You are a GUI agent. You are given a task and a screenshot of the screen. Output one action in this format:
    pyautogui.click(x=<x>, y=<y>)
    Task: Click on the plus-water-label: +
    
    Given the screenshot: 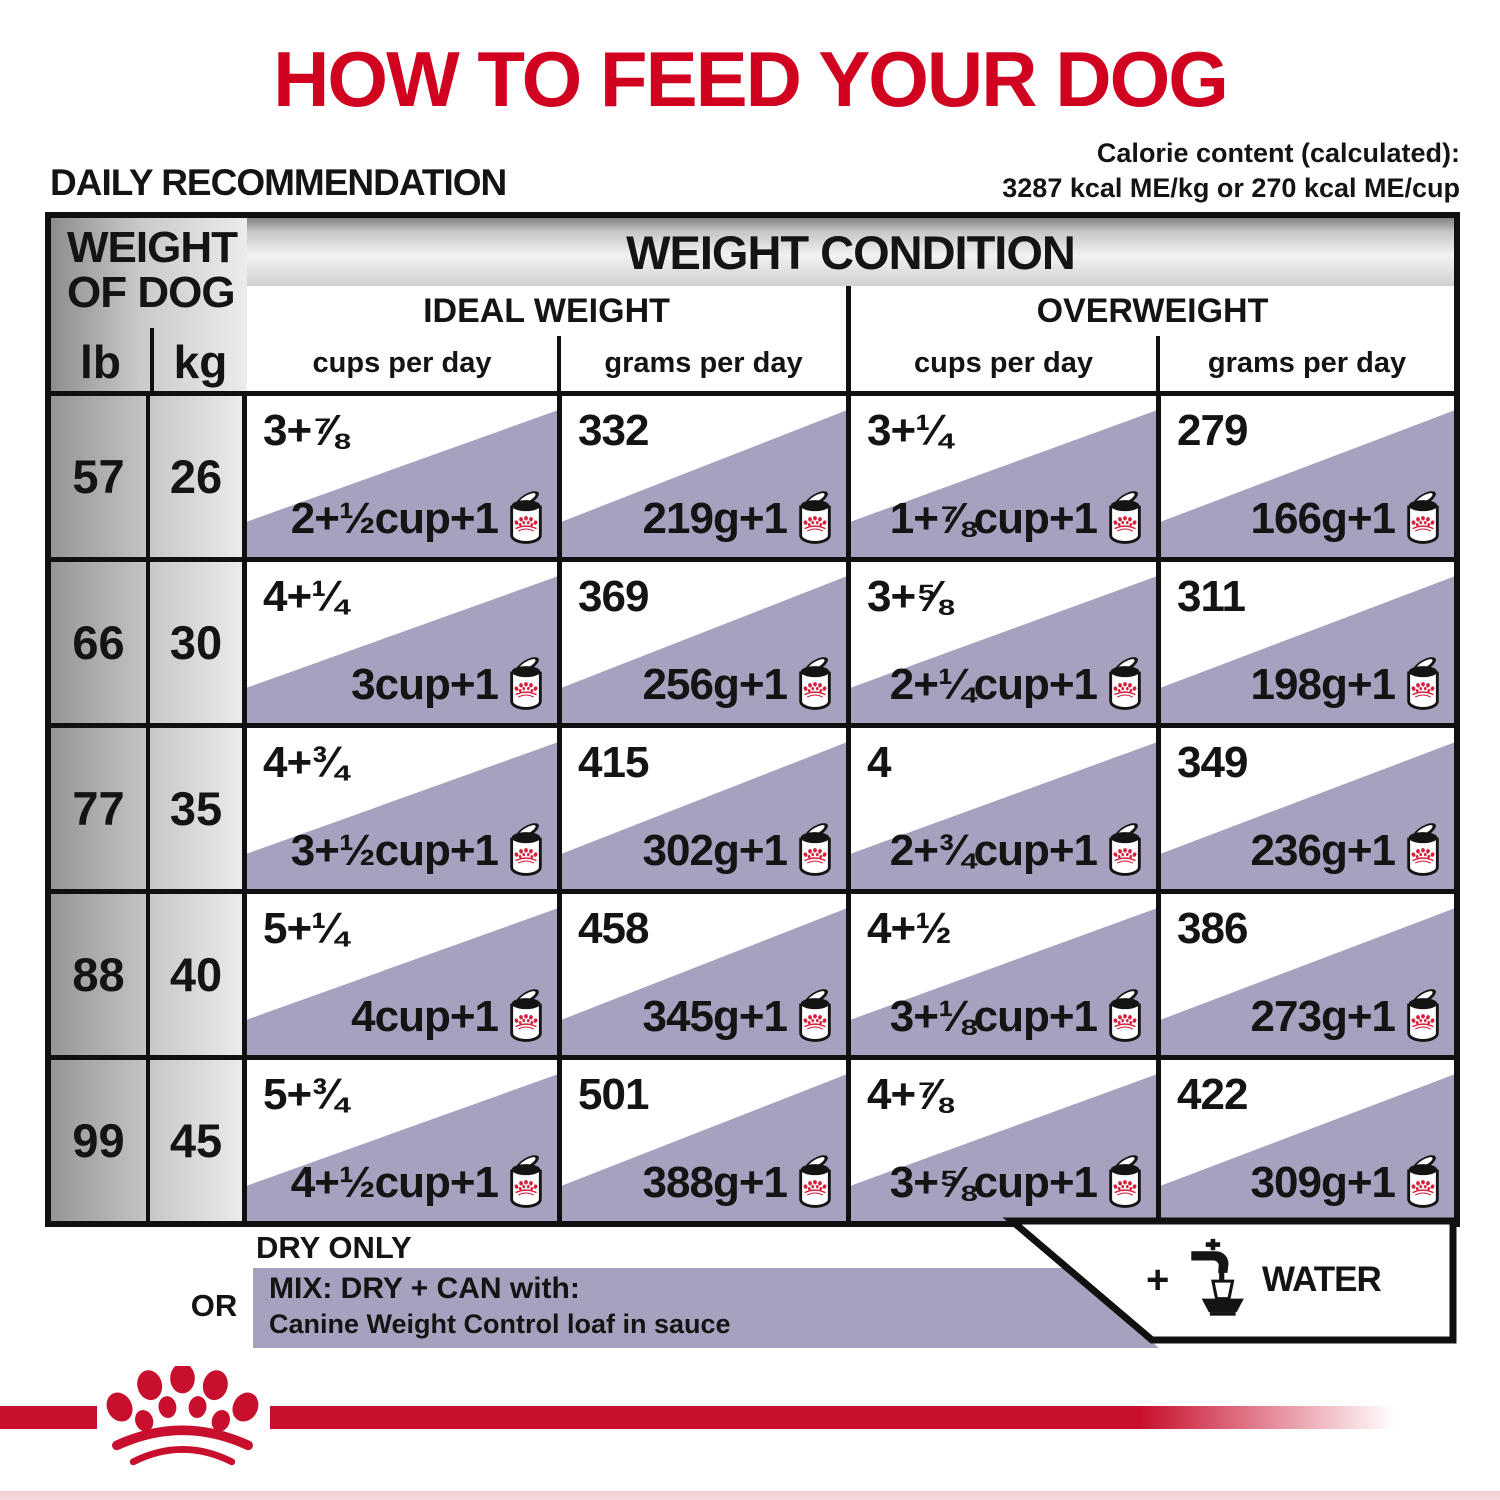 What is the action you would take?
    pyautogui.click(x=1158, y=1280)
    